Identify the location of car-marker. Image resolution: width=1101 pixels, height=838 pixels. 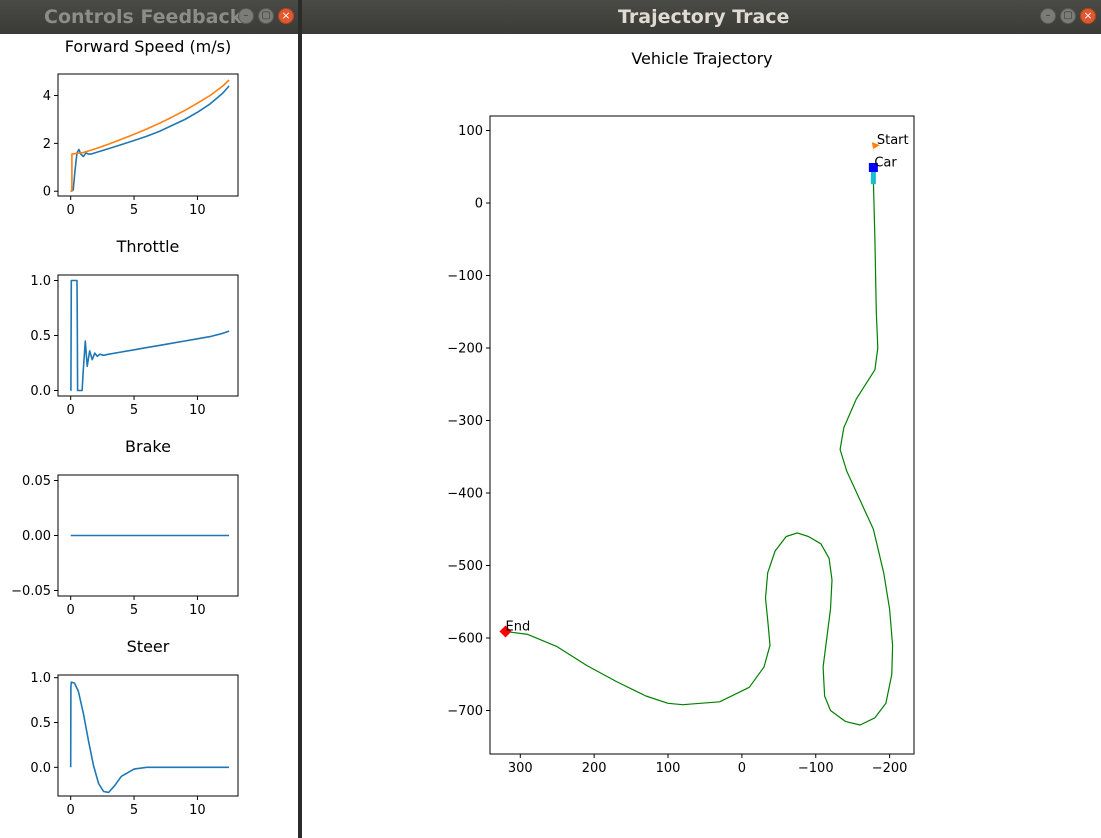
(873, 167).